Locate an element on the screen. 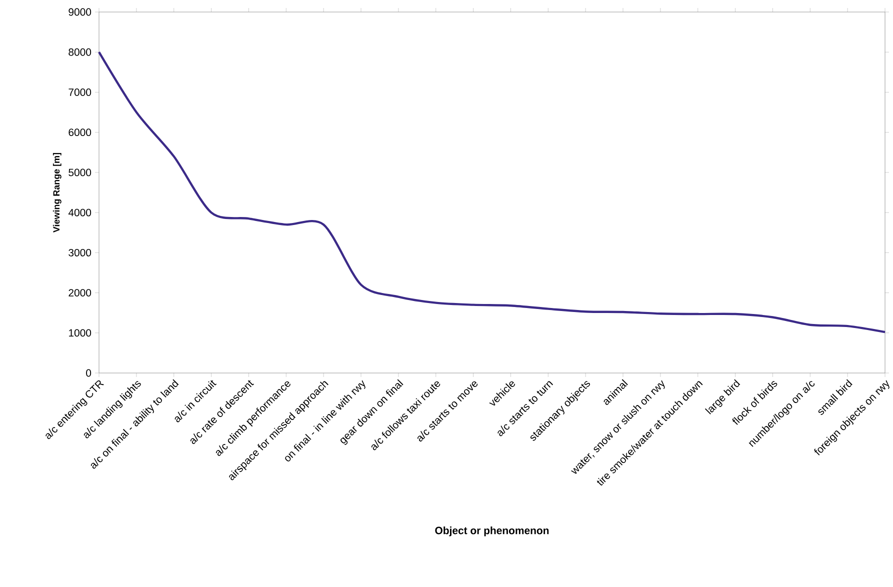 The image size is (893, 587). y-tick-label: 3000 is located at coordinates (80, 252).